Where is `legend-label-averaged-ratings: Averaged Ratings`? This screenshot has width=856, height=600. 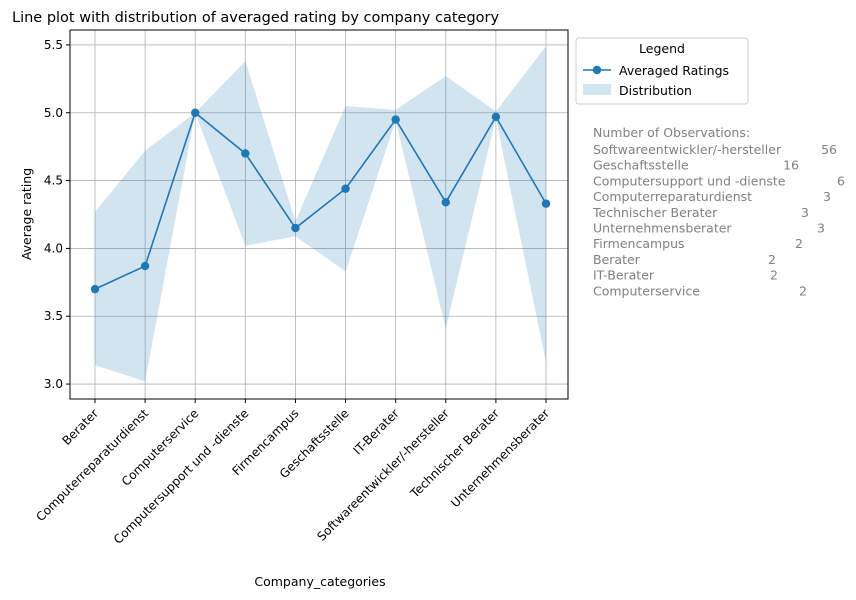
legend-label-averaged-ratings: Averaged Ratings is located at coordinates (674, 70).